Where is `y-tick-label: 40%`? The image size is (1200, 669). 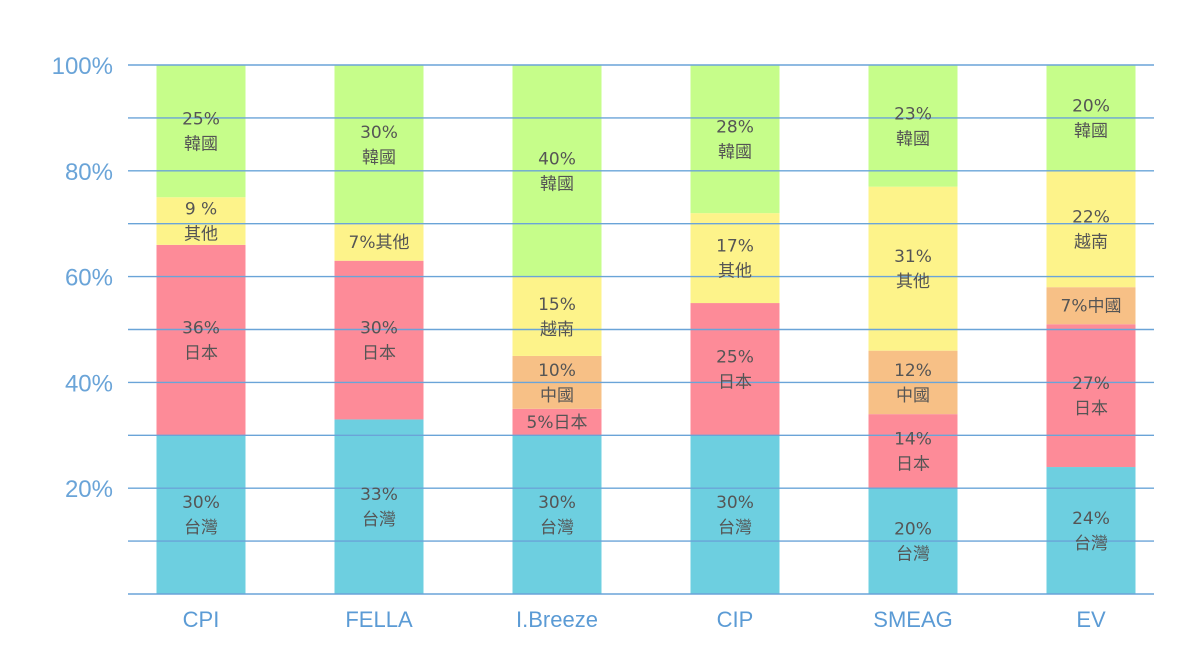
y-tick-label: 40% is located at coordinates (89, 383).